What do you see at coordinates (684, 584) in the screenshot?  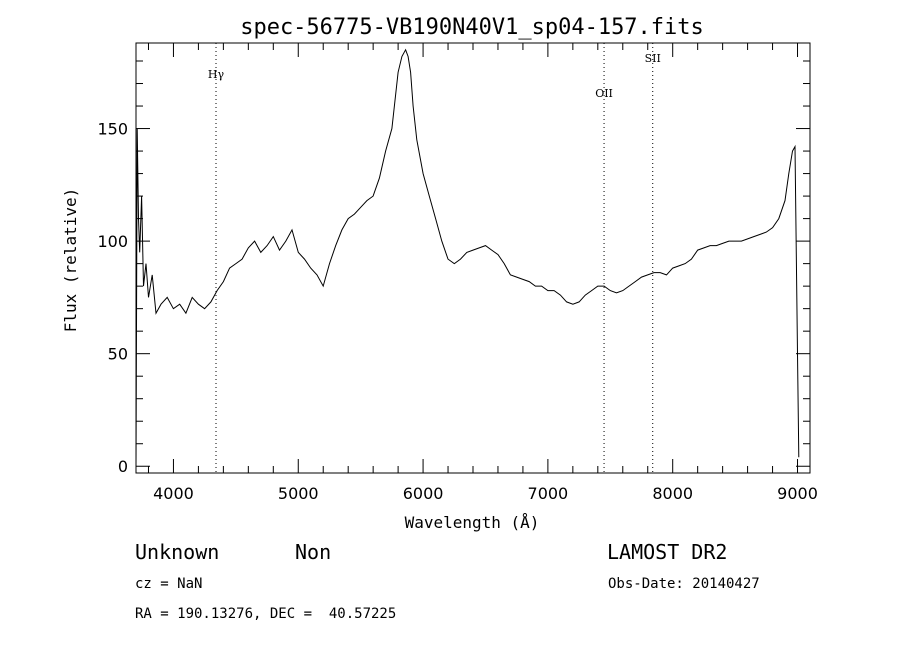 I see `obs-date: Obs-Date: 20140427` at bounding box center [684, 584].